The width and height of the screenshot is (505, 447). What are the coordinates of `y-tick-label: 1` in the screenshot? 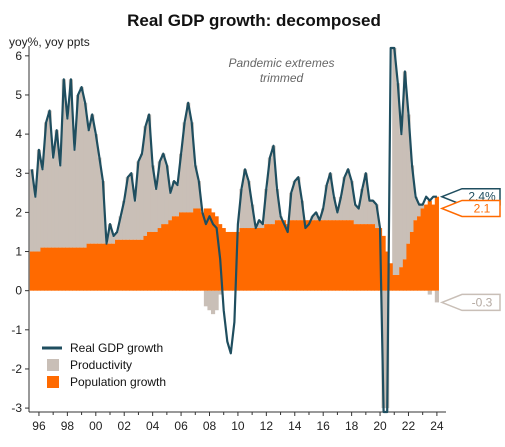 It's located at (18, 252).